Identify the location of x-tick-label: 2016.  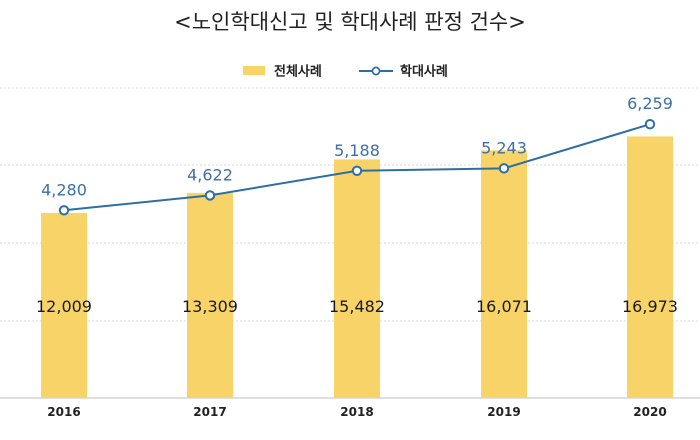
(63, 412).